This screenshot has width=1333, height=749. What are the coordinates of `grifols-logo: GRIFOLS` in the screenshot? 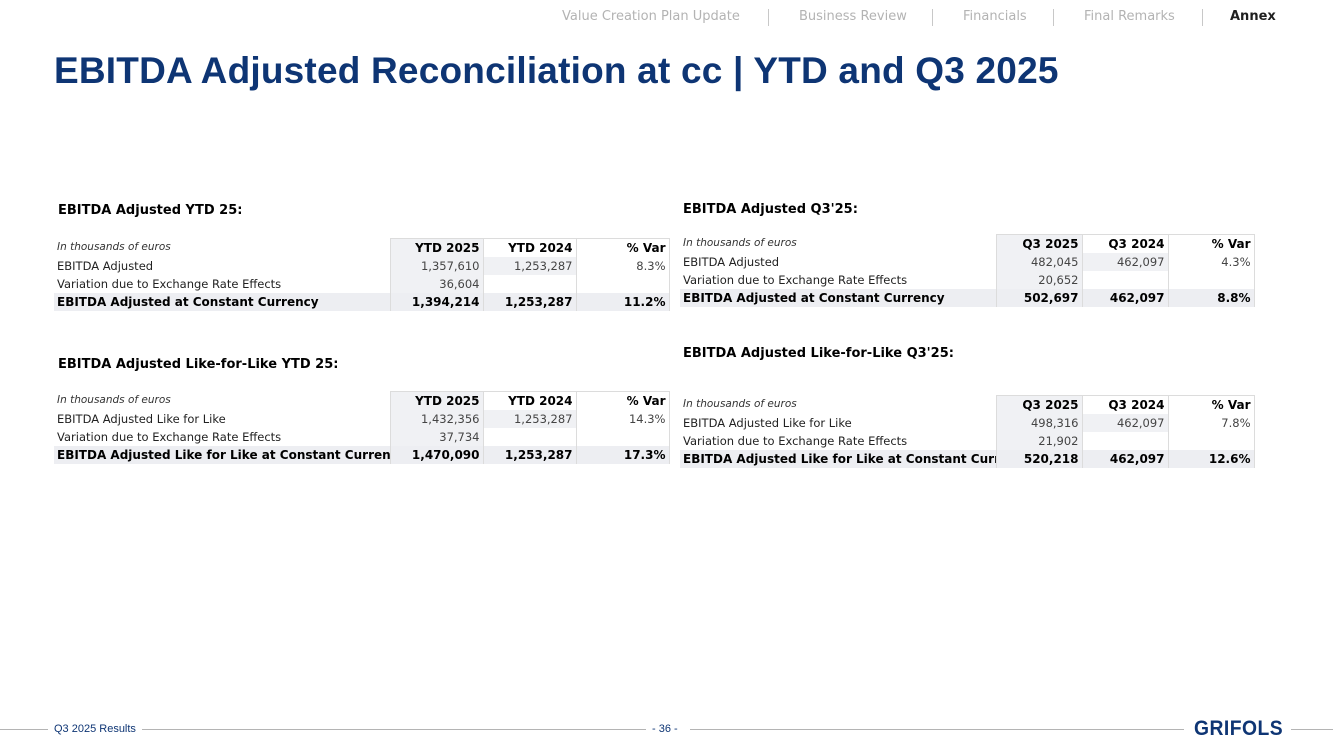 It's located at (1239, 728).